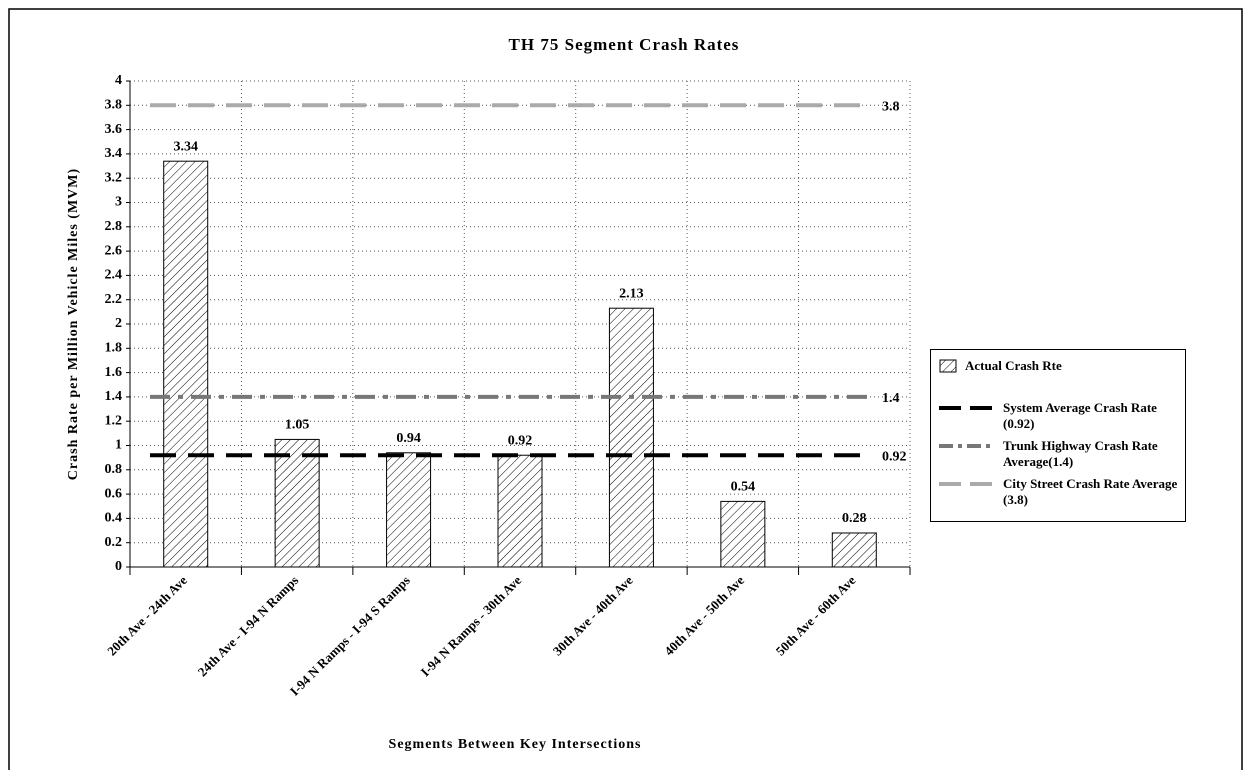 This screenshot has width=1251, height=775. I want to click on y-tick-label: 0.6, so click(114, 493).